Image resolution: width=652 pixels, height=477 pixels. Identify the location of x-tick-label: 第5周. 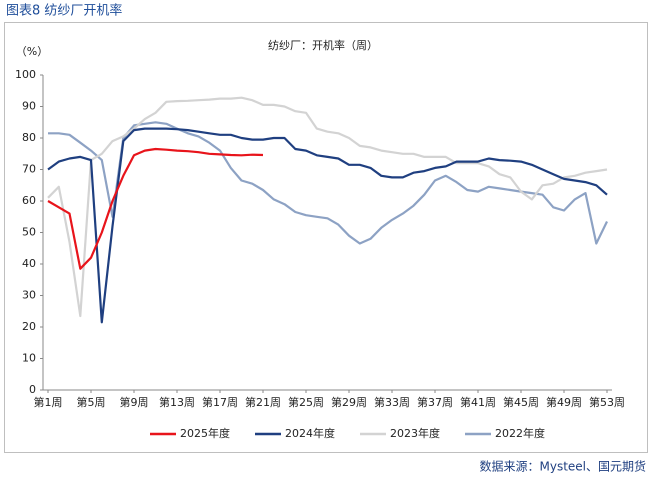
(91, 402).